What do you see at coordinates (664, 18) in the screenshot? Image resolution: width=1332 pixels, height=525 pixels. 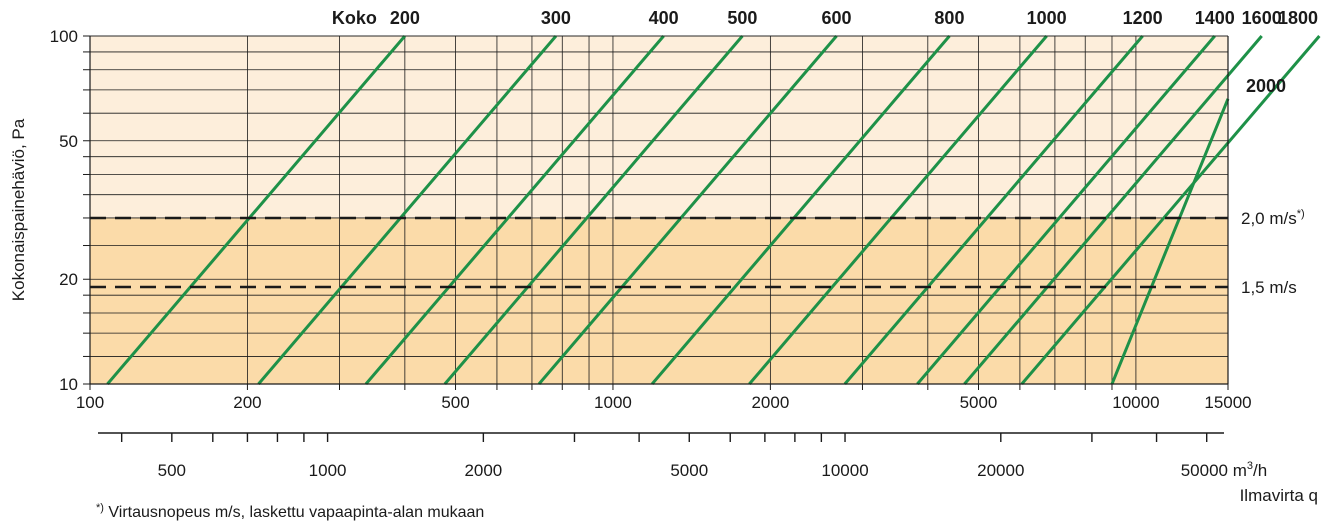 I see `size-label-400: 400` at bounding box center [664, 18].